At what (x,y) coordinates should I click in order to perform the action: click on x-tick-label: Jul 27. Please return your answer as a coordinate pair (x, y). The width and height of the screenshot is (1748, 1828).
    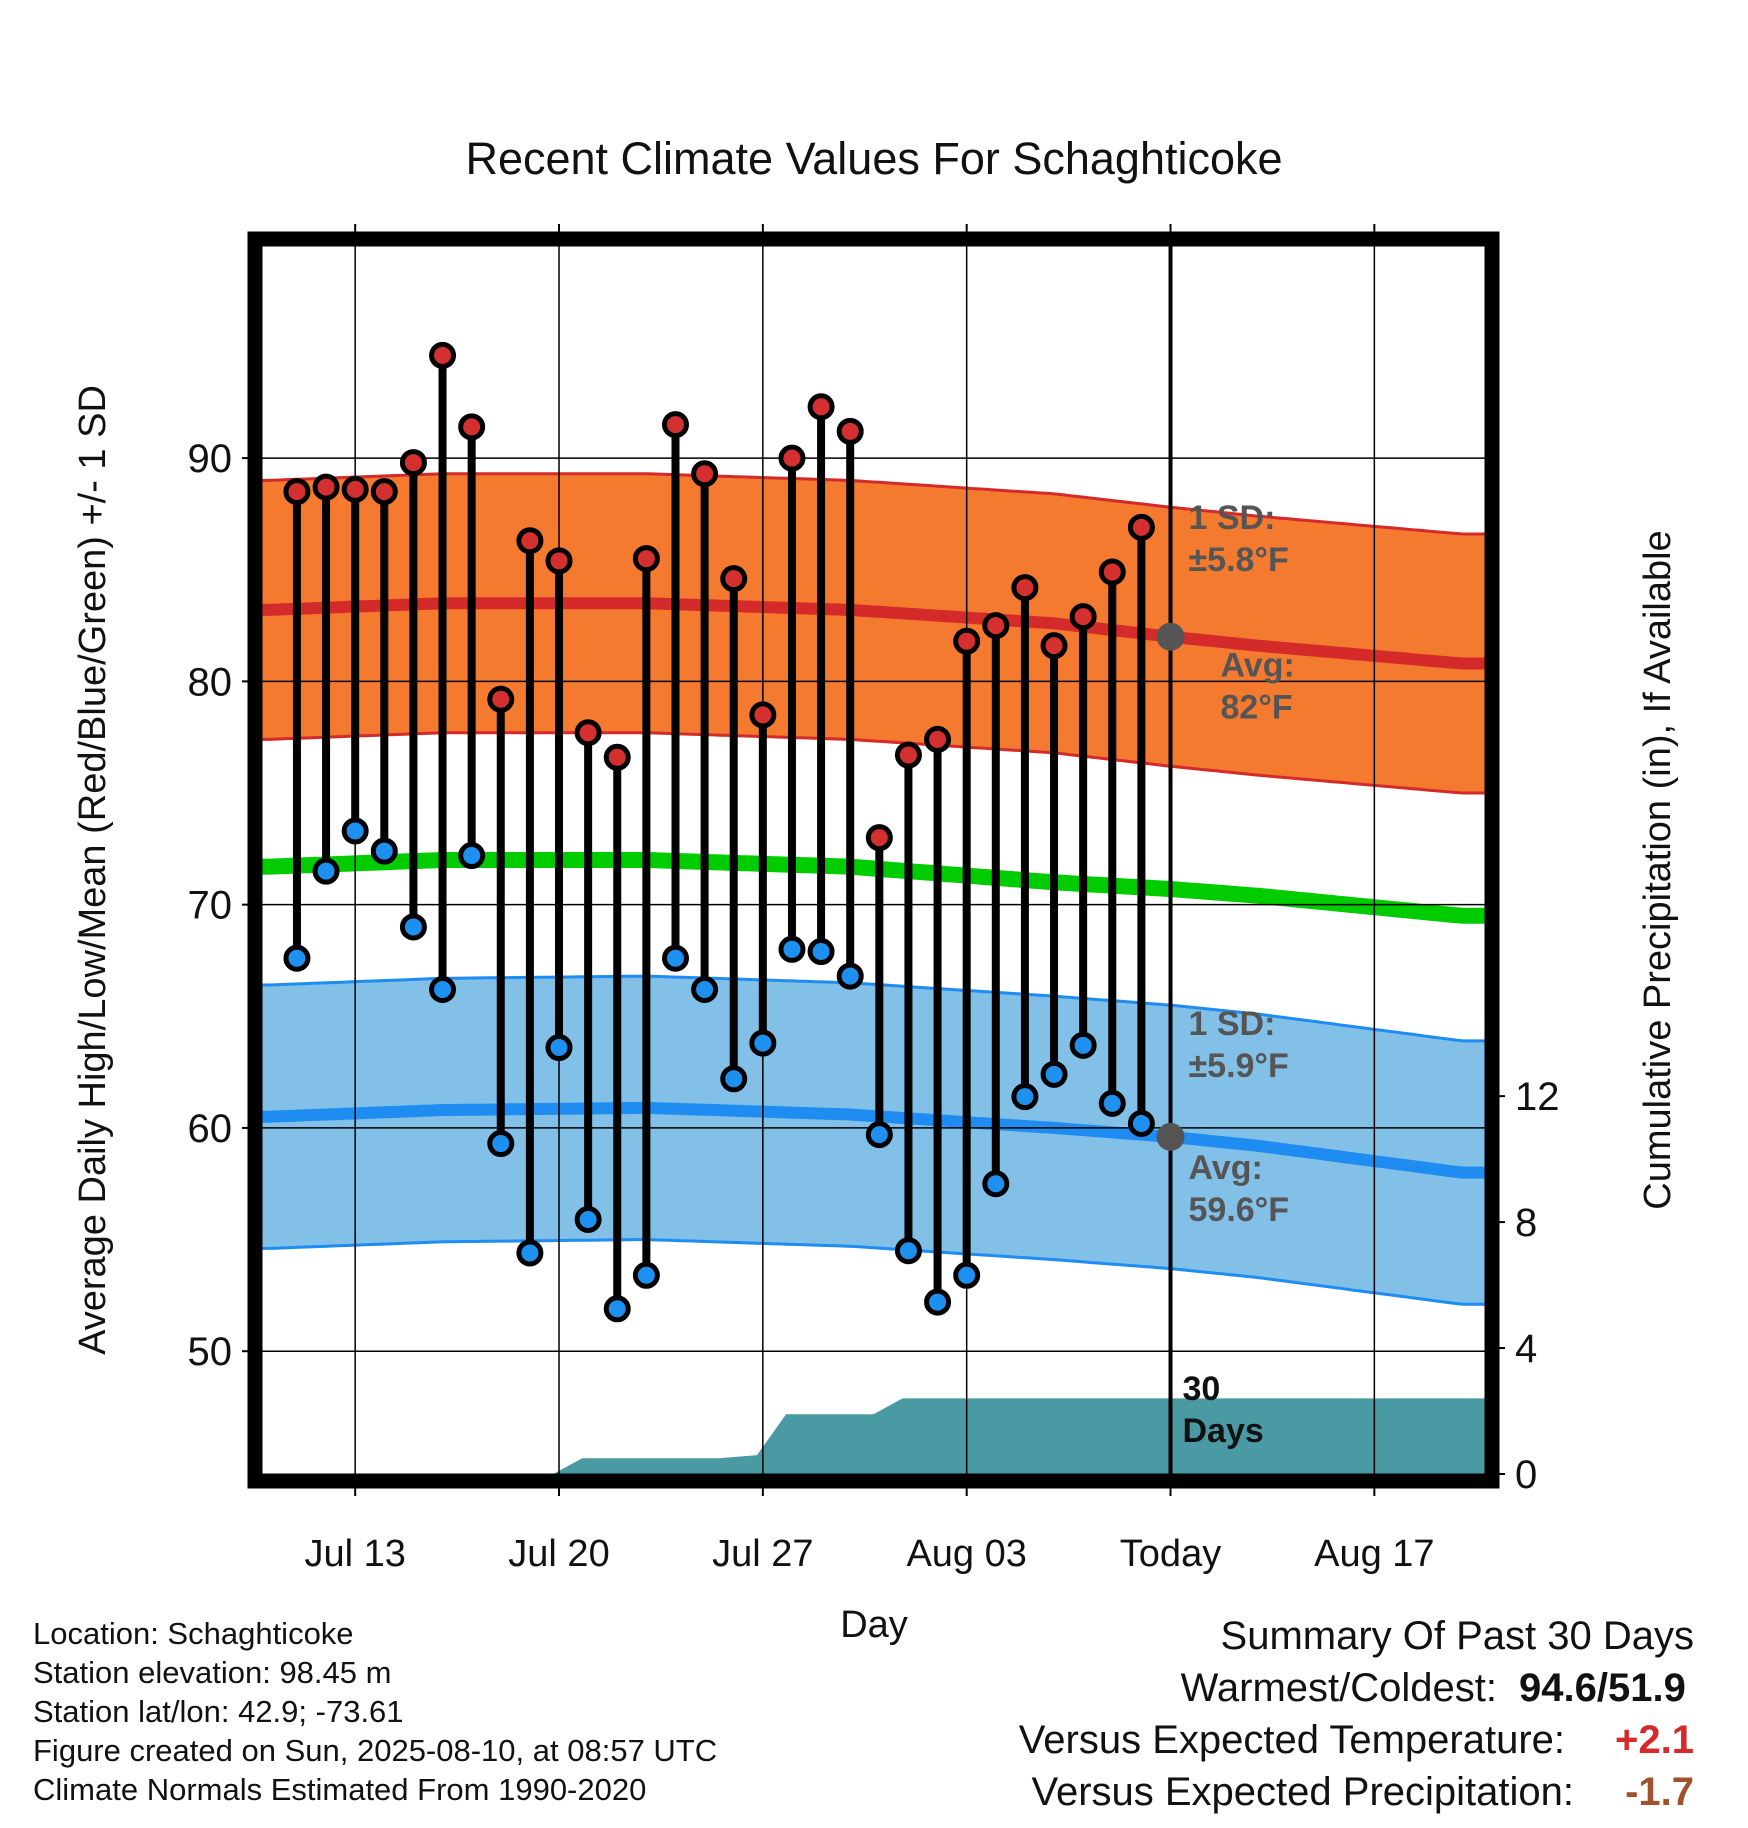
    Looking at the image, I should click on (762, 1554).